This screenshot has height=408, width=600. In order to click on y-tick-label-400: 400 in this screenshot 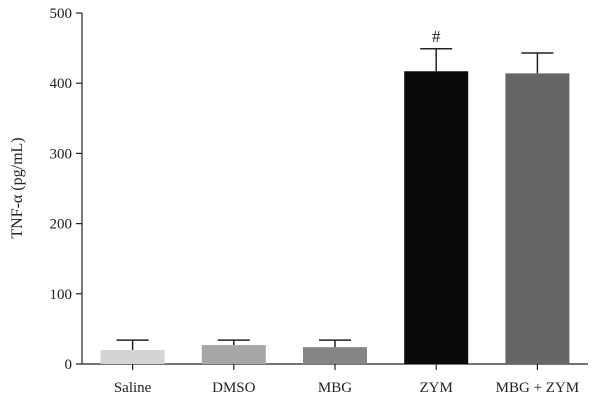, I will do `click(61, 84)`.